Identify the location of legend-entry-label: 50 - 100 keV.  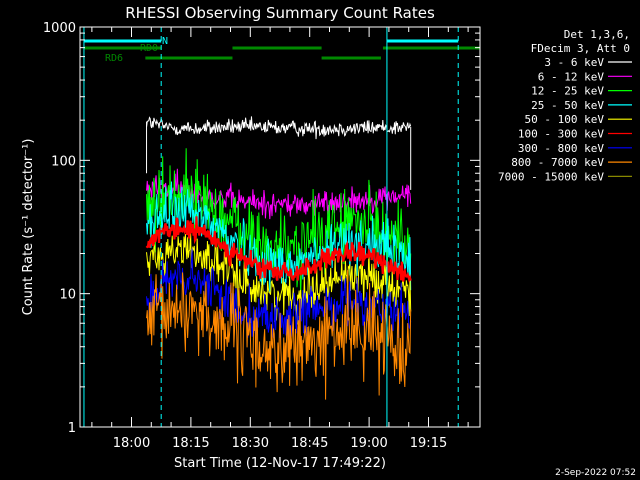
(565, 119).